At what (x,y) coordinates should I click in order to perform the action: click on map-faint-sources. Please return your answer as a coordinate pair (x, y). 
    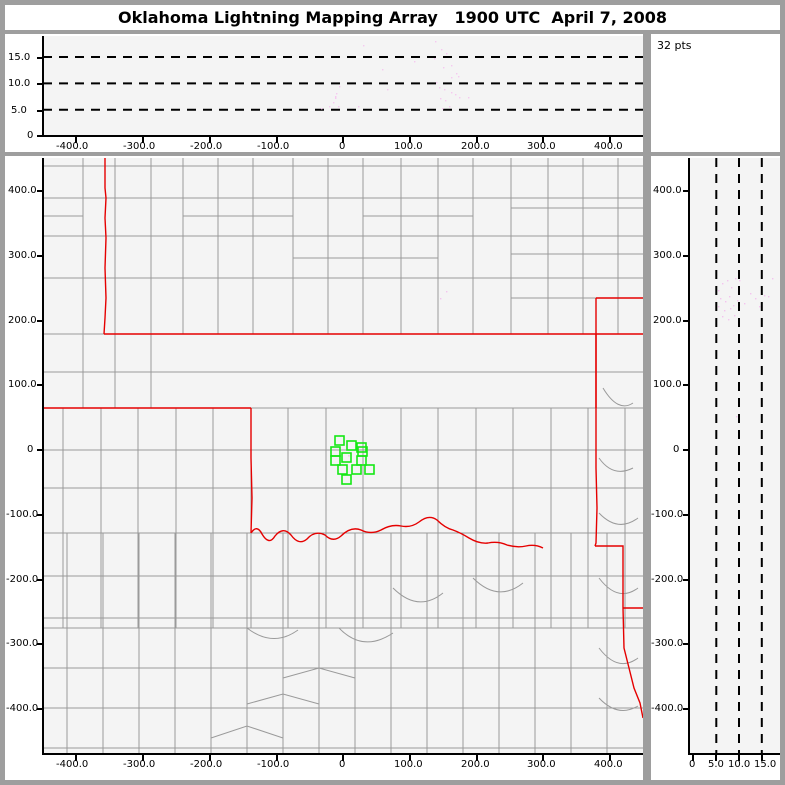
    Looking at the image, I should click on (398, 374).